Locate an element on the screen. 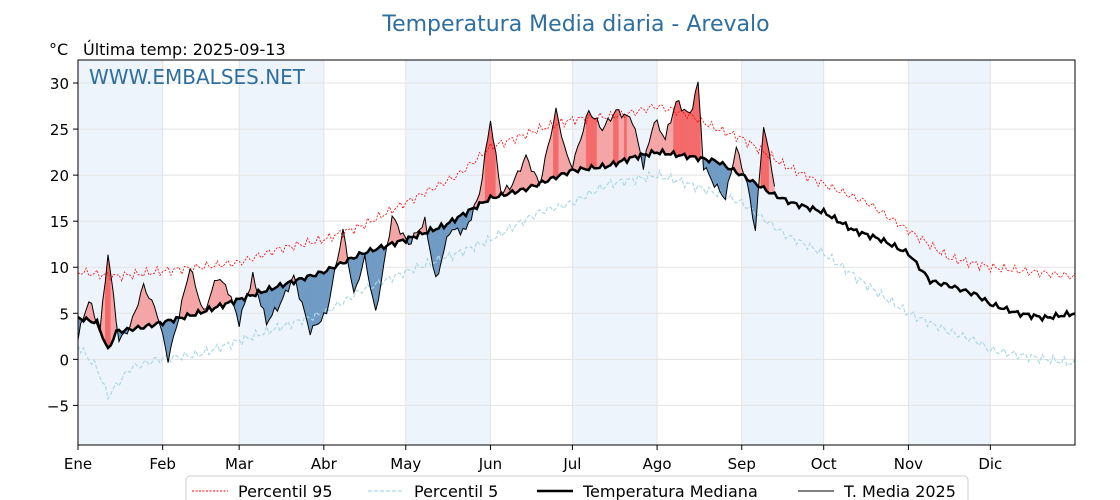  x-tick-label: Oct is located at coordinates (824, 464).